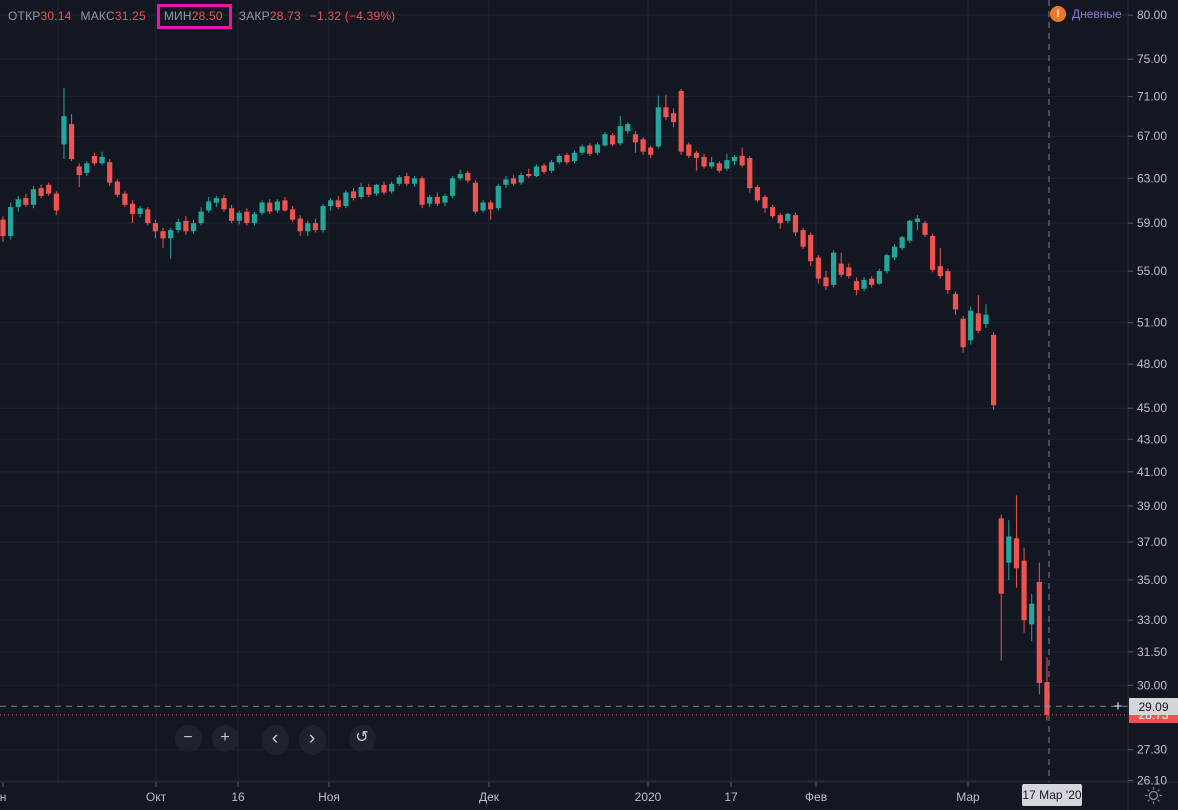  I want to click on x-axis-label: Мар, so click(968, 797).